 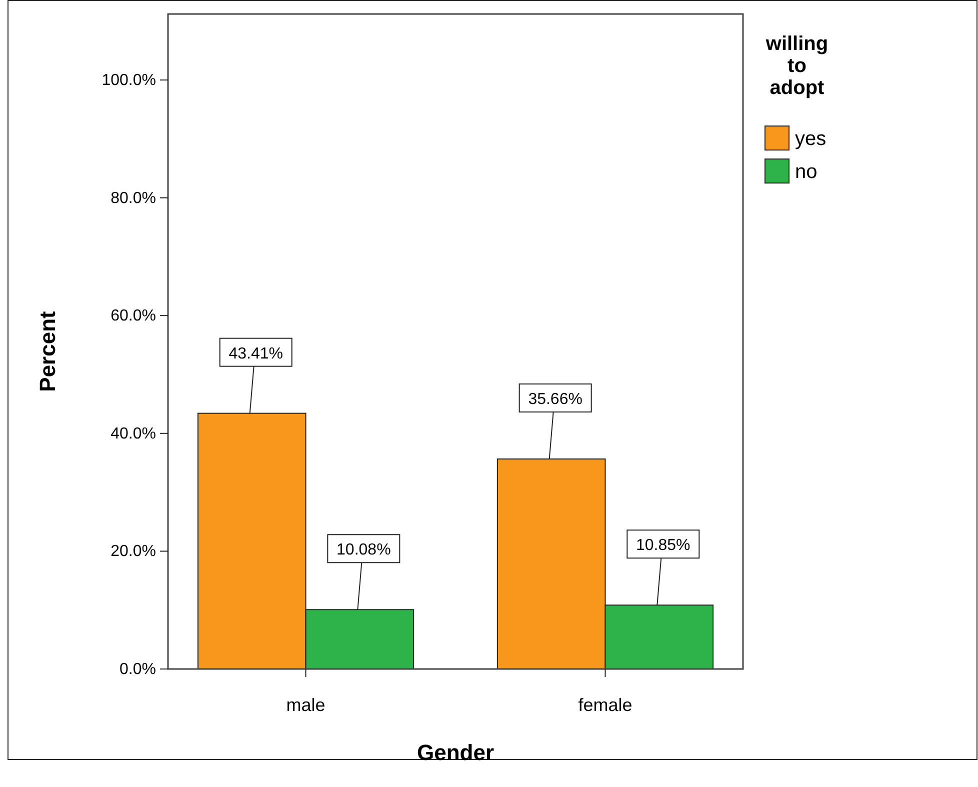 What do you see at coordinates (133, 433) in the screenshot?
I see `y-tick-label: 40.0%` at bounding box center [133, 433].